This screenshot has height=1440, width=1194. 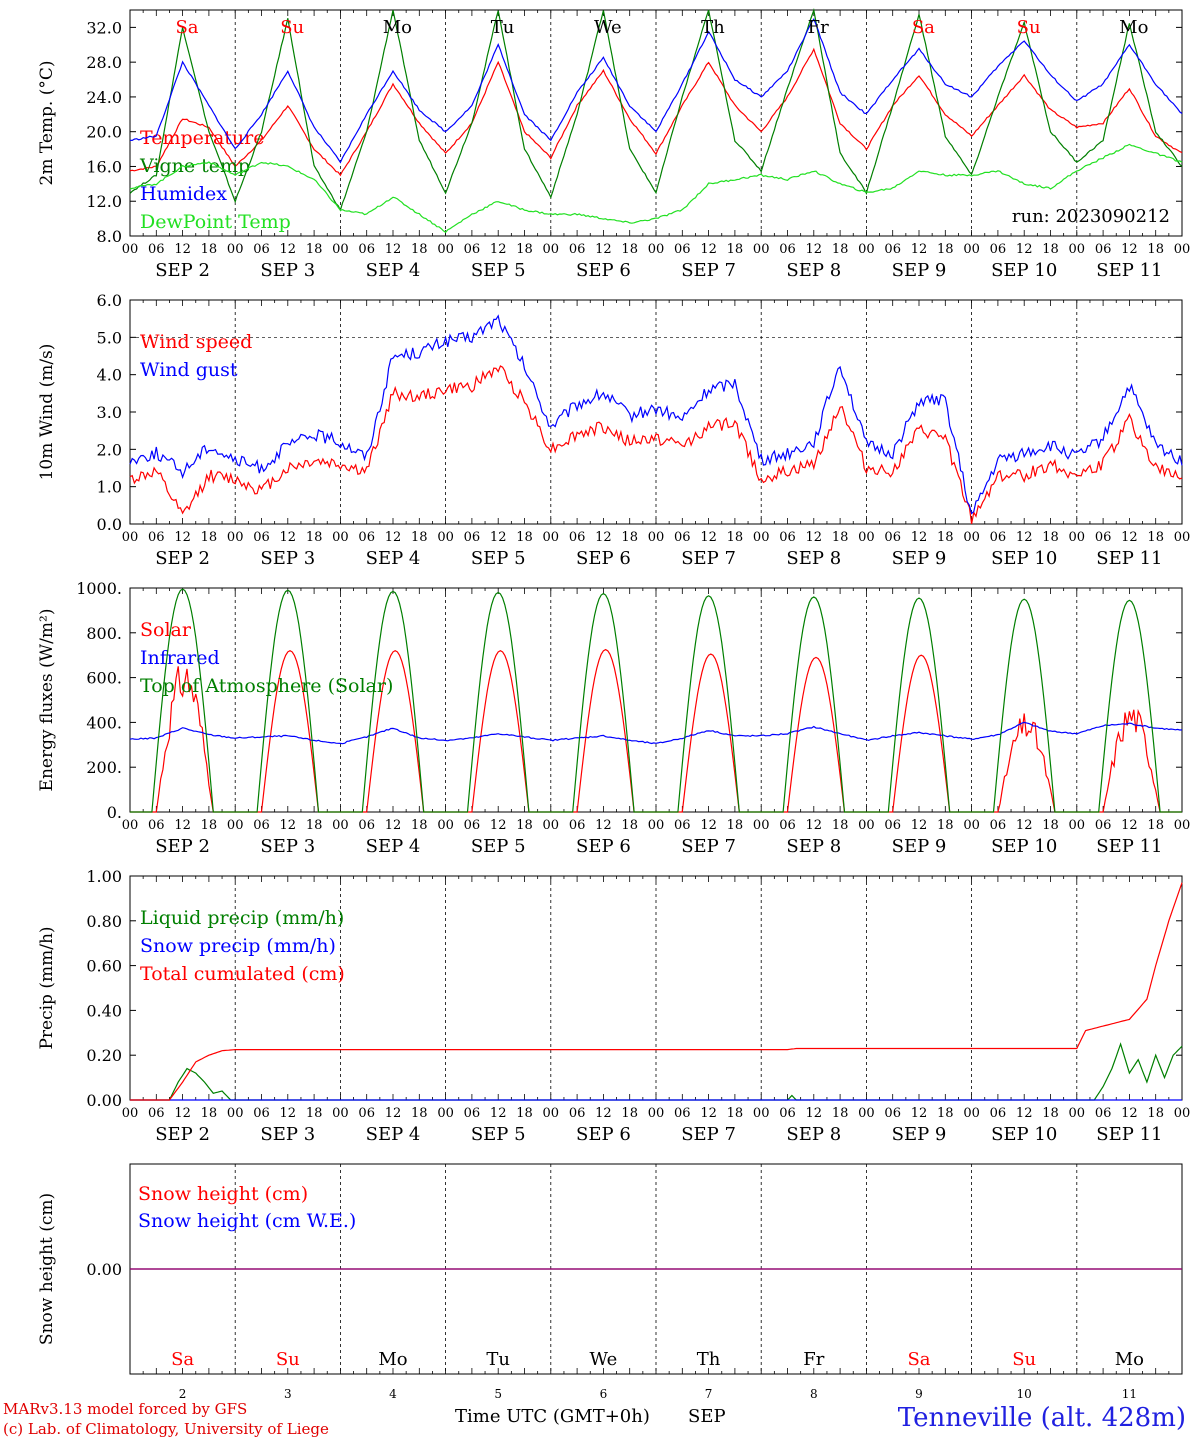 I want to click on y-tick-label: 800., so click(x=104, y=633).